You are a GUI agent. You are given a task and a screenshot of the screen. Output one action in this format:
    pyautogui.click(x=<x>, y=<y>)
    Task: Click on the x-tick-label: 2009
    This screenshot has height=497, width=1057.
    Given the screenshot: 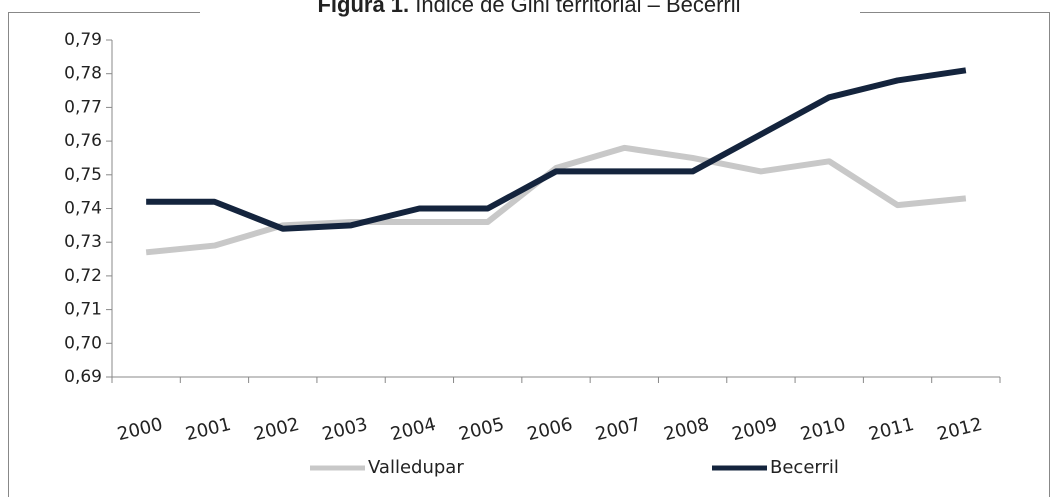 What is the action you would take?
    pyautogui.click(x=755, y=429)
    